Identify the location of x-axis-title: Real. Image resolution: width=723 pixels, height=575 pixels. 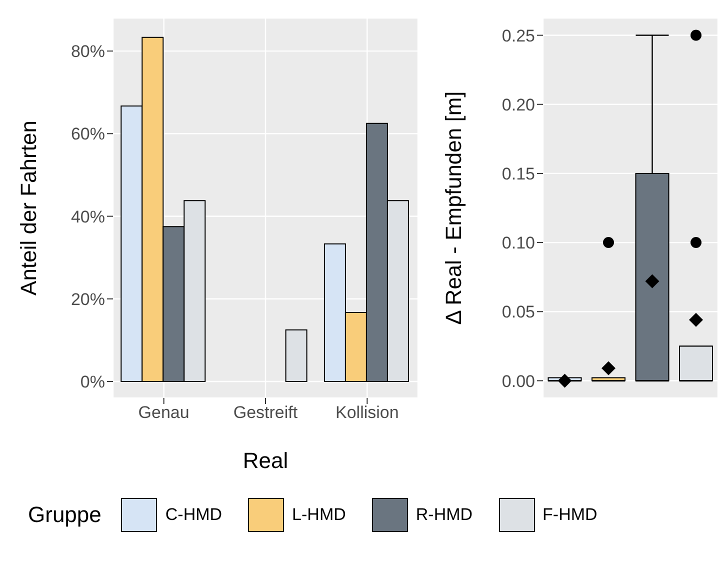
(265, 460).